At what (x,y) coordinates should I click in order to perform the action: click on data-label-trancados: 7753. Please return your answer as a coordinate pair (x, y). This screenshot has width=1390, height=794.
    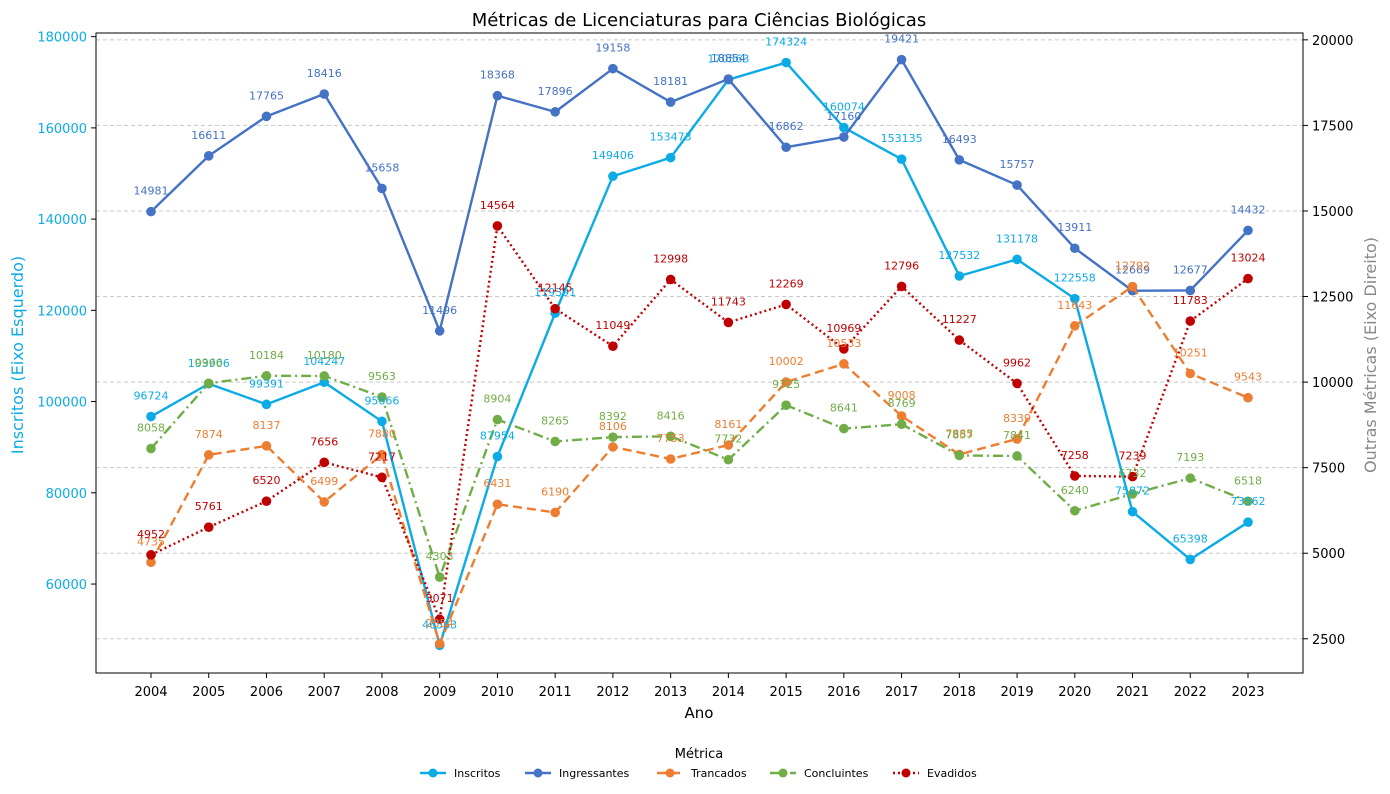
    Looking at the image, I should click on (671, 438).